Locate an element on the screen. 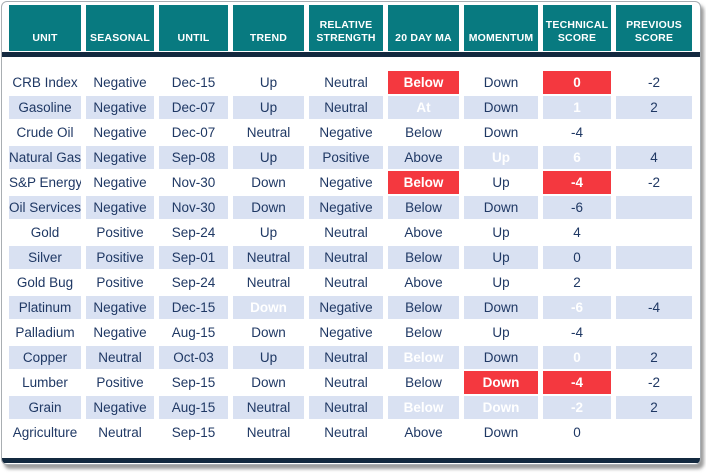  bottom-divider-line is located at coordinates (351, 460).